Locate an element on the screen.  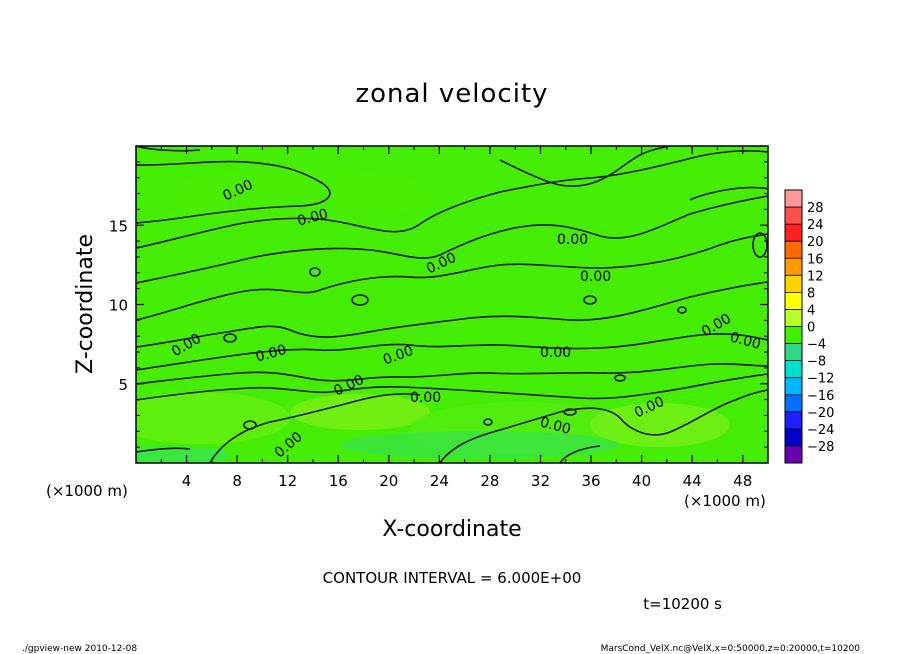
contour-interval-text: CONTOUR INTERVAL = 6.000E+00 is located at coordinates (452, 578).